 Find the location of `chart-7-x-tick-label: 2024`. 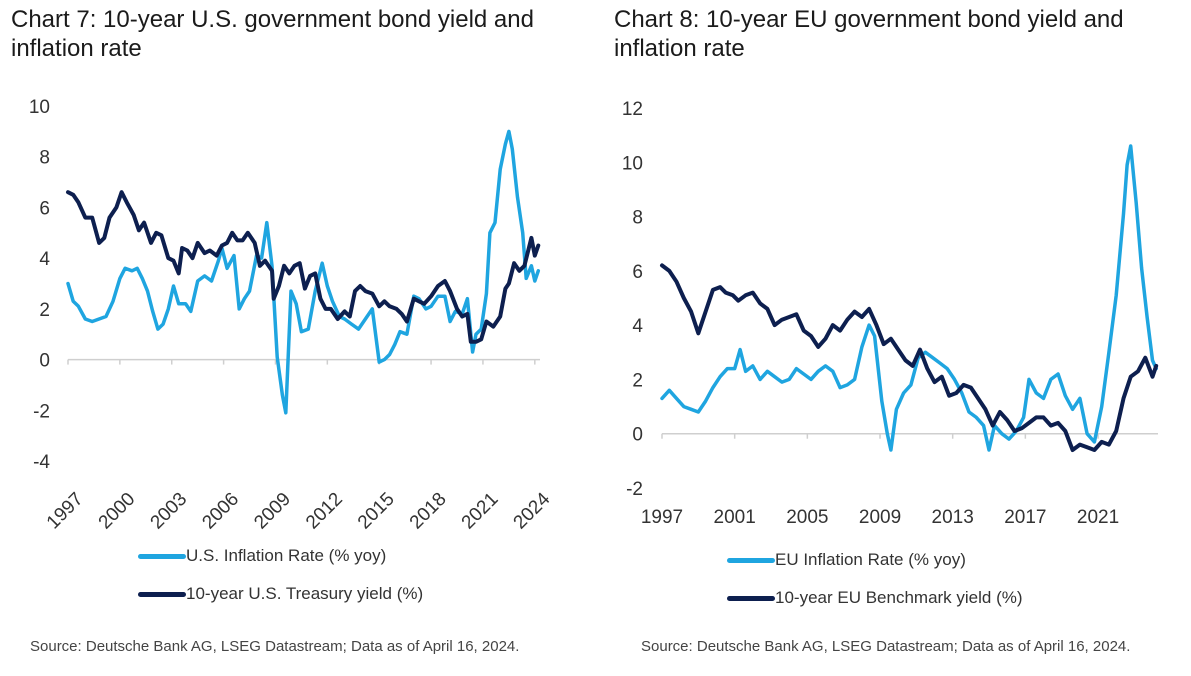

chart-7-x-tick-label: 2024 is located at coordinates (532, 510).